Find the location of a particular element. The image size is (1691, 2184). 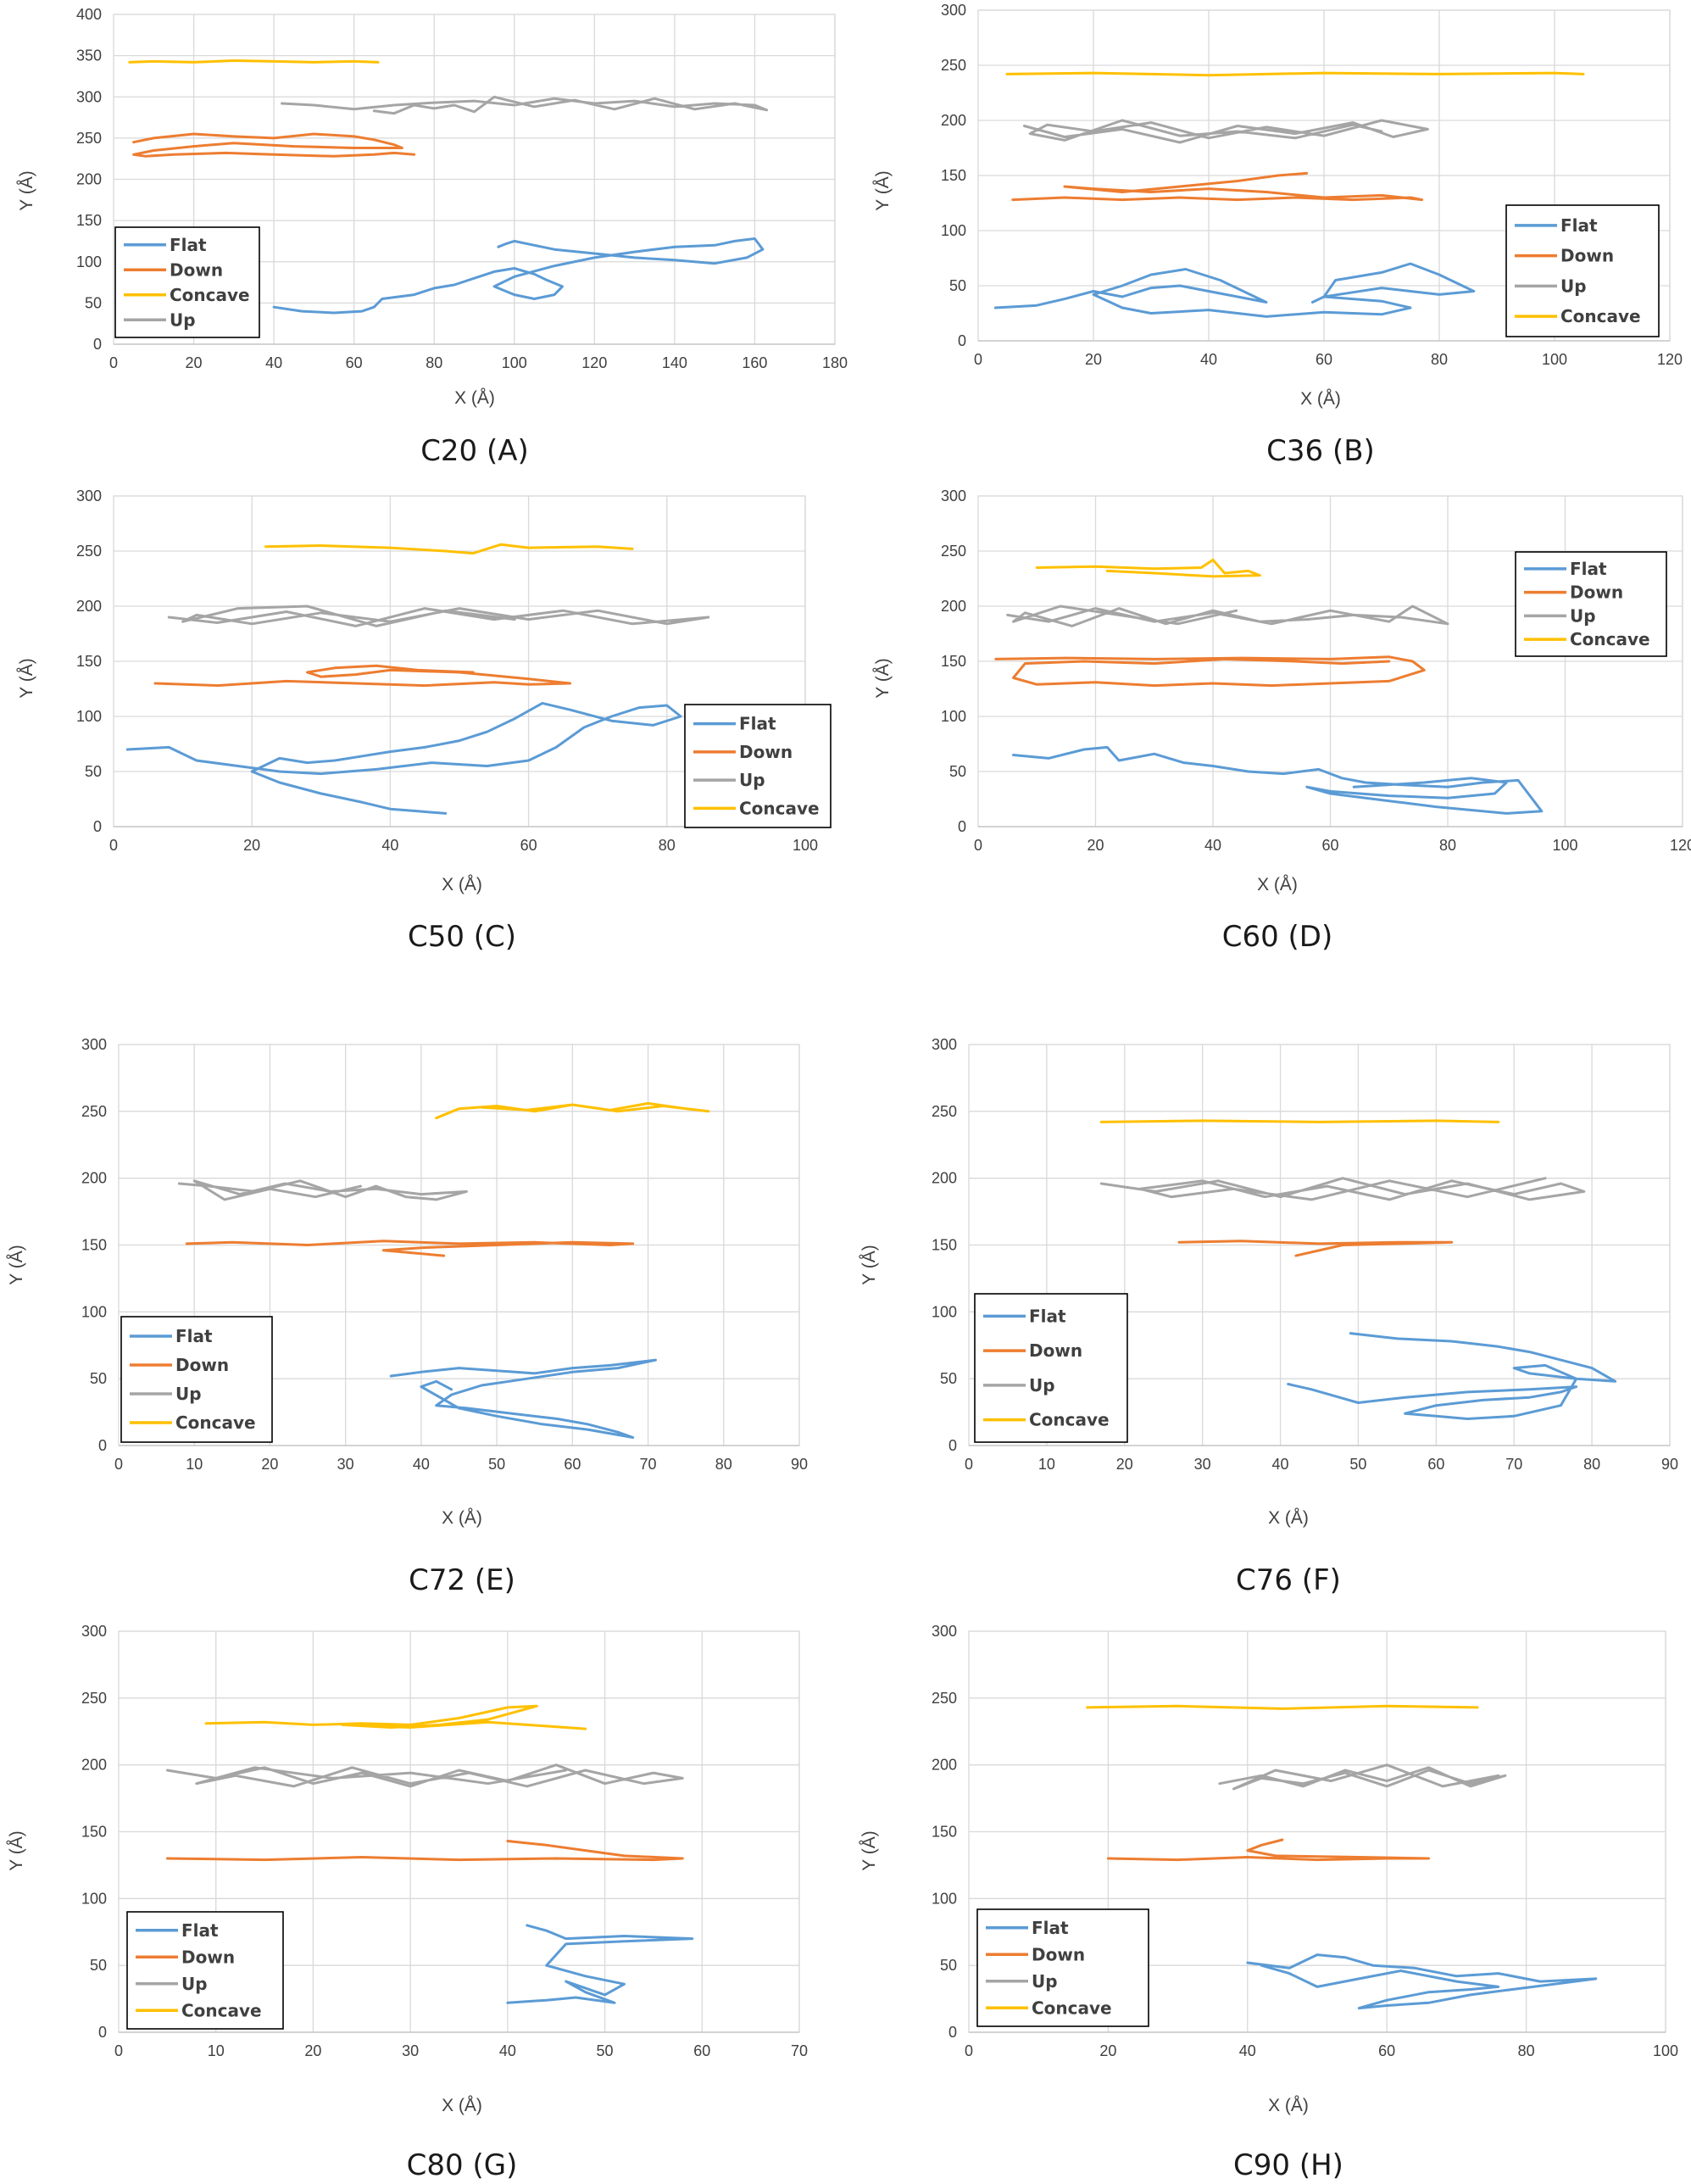

legend: Flat Down Concave Up is located at coordinates (187, 282).